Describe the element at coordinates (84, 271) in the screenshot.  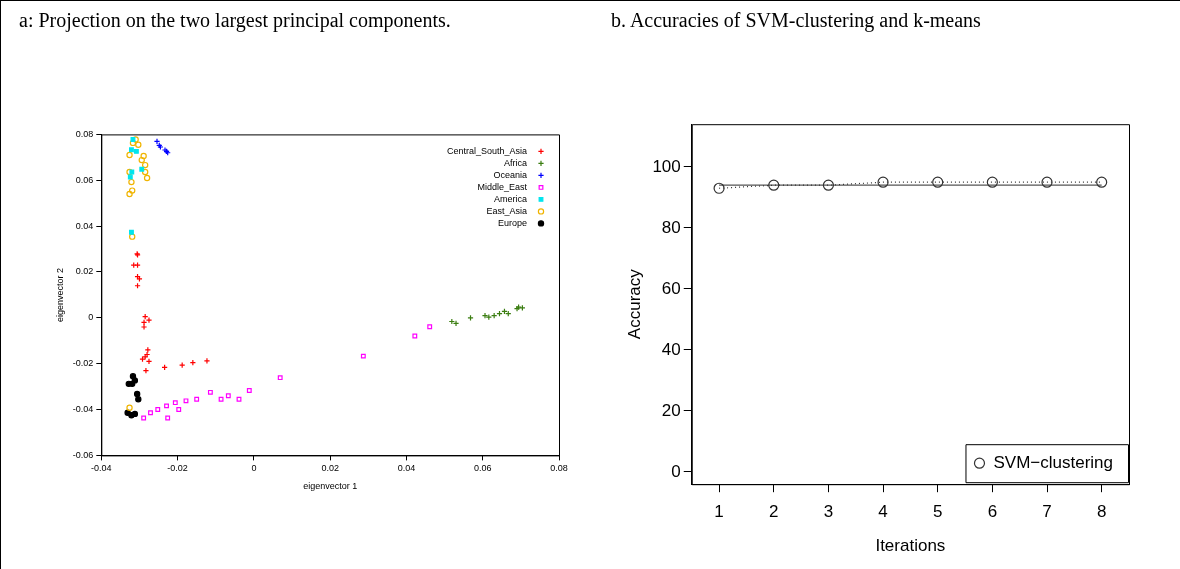
I see `y-tick-label: 0.02` at that location.